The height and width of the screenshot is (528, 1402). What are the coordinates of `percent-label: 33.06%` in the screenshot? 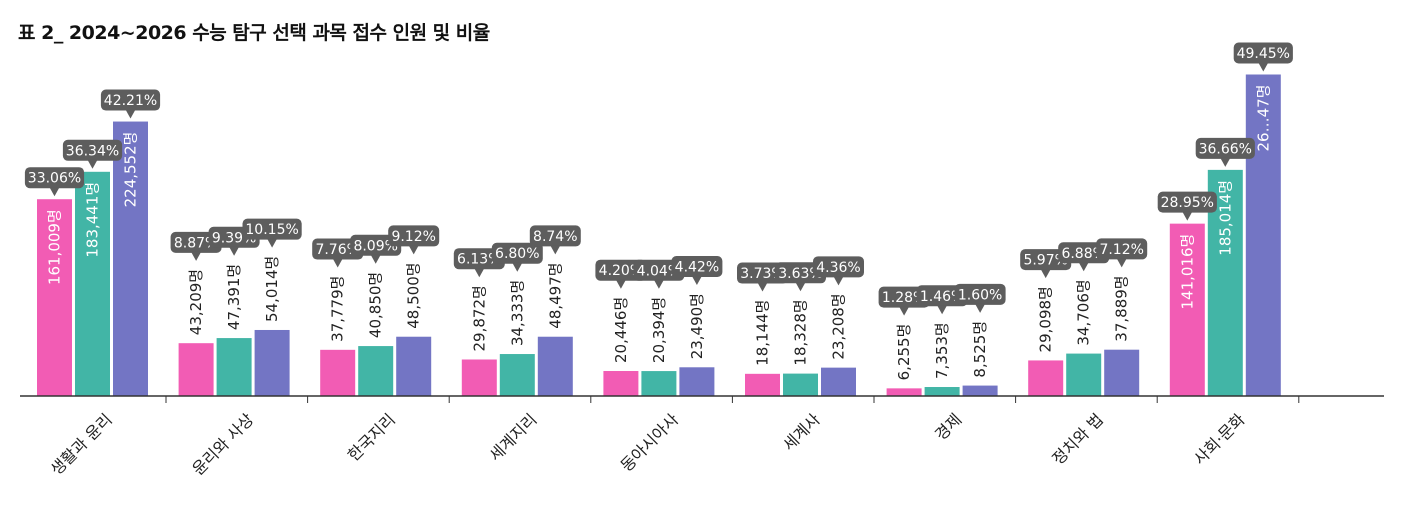 It's located at (54, 179).